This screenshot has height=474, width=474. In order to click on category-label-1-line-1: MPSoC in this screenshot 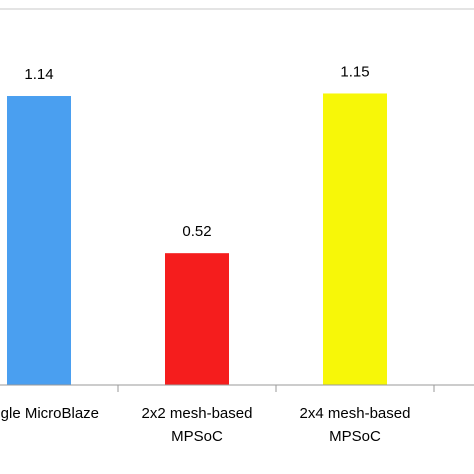, I will do `click(197, 436)`.